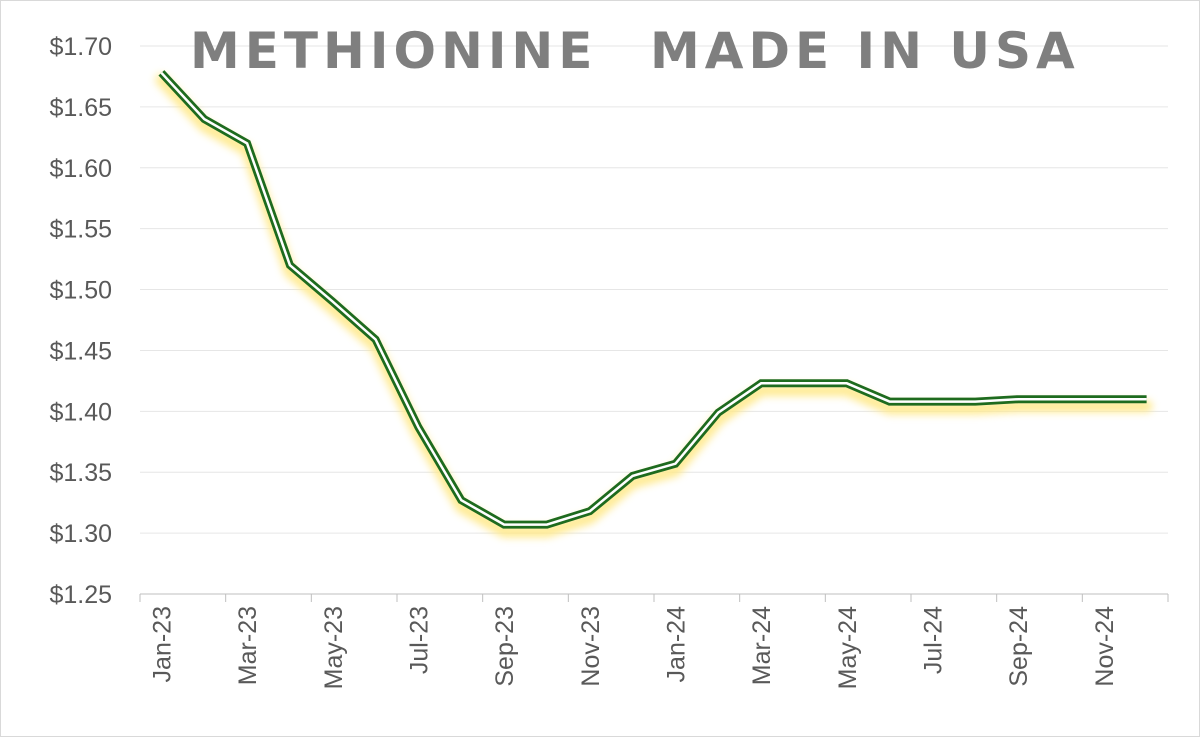 The width and height of the screenshot is (1200, 737). I want to click on y-tick-label: $1.40, so click(80, 412).